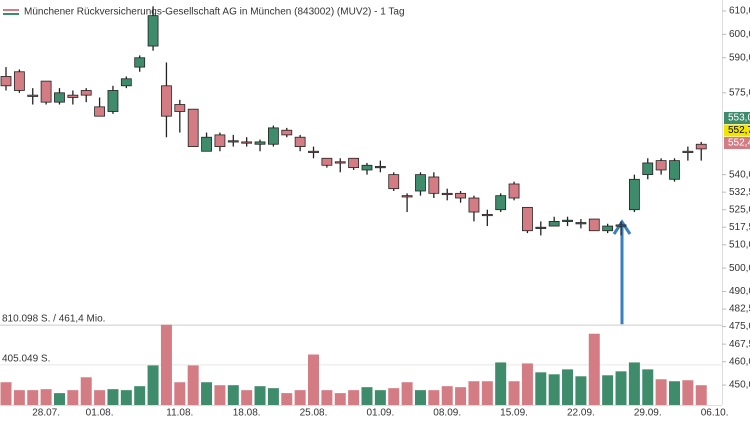 The height and width of the screenshot is (421, 750). I want to click on x-tick-label: 01.08., so click(100, 413).